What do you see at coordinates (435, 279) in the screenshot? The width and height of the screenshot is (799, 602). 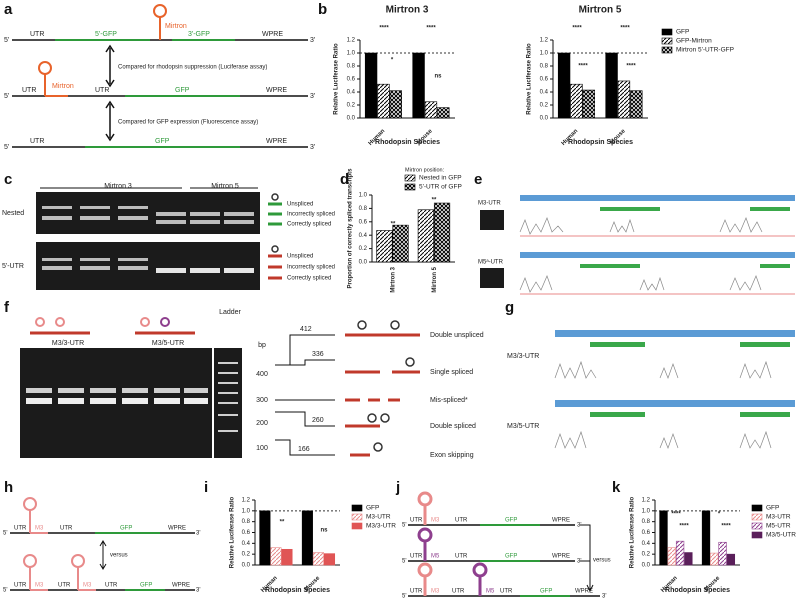 I see `x-tick-label: Mirtron 5` at bounding box center [435, 279].